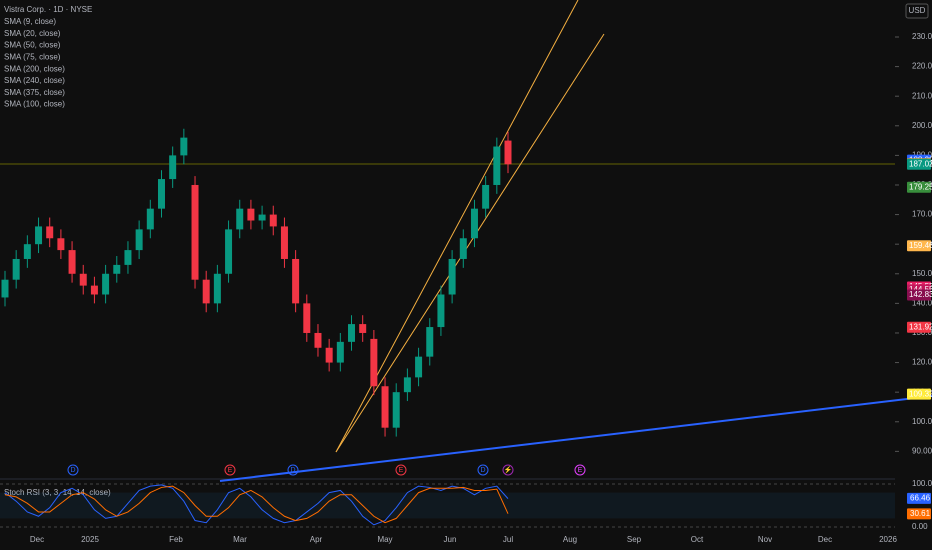 This screenshot has width=932, height=550. I want to click on y-tick-label: 230.00, so click(922, 36).